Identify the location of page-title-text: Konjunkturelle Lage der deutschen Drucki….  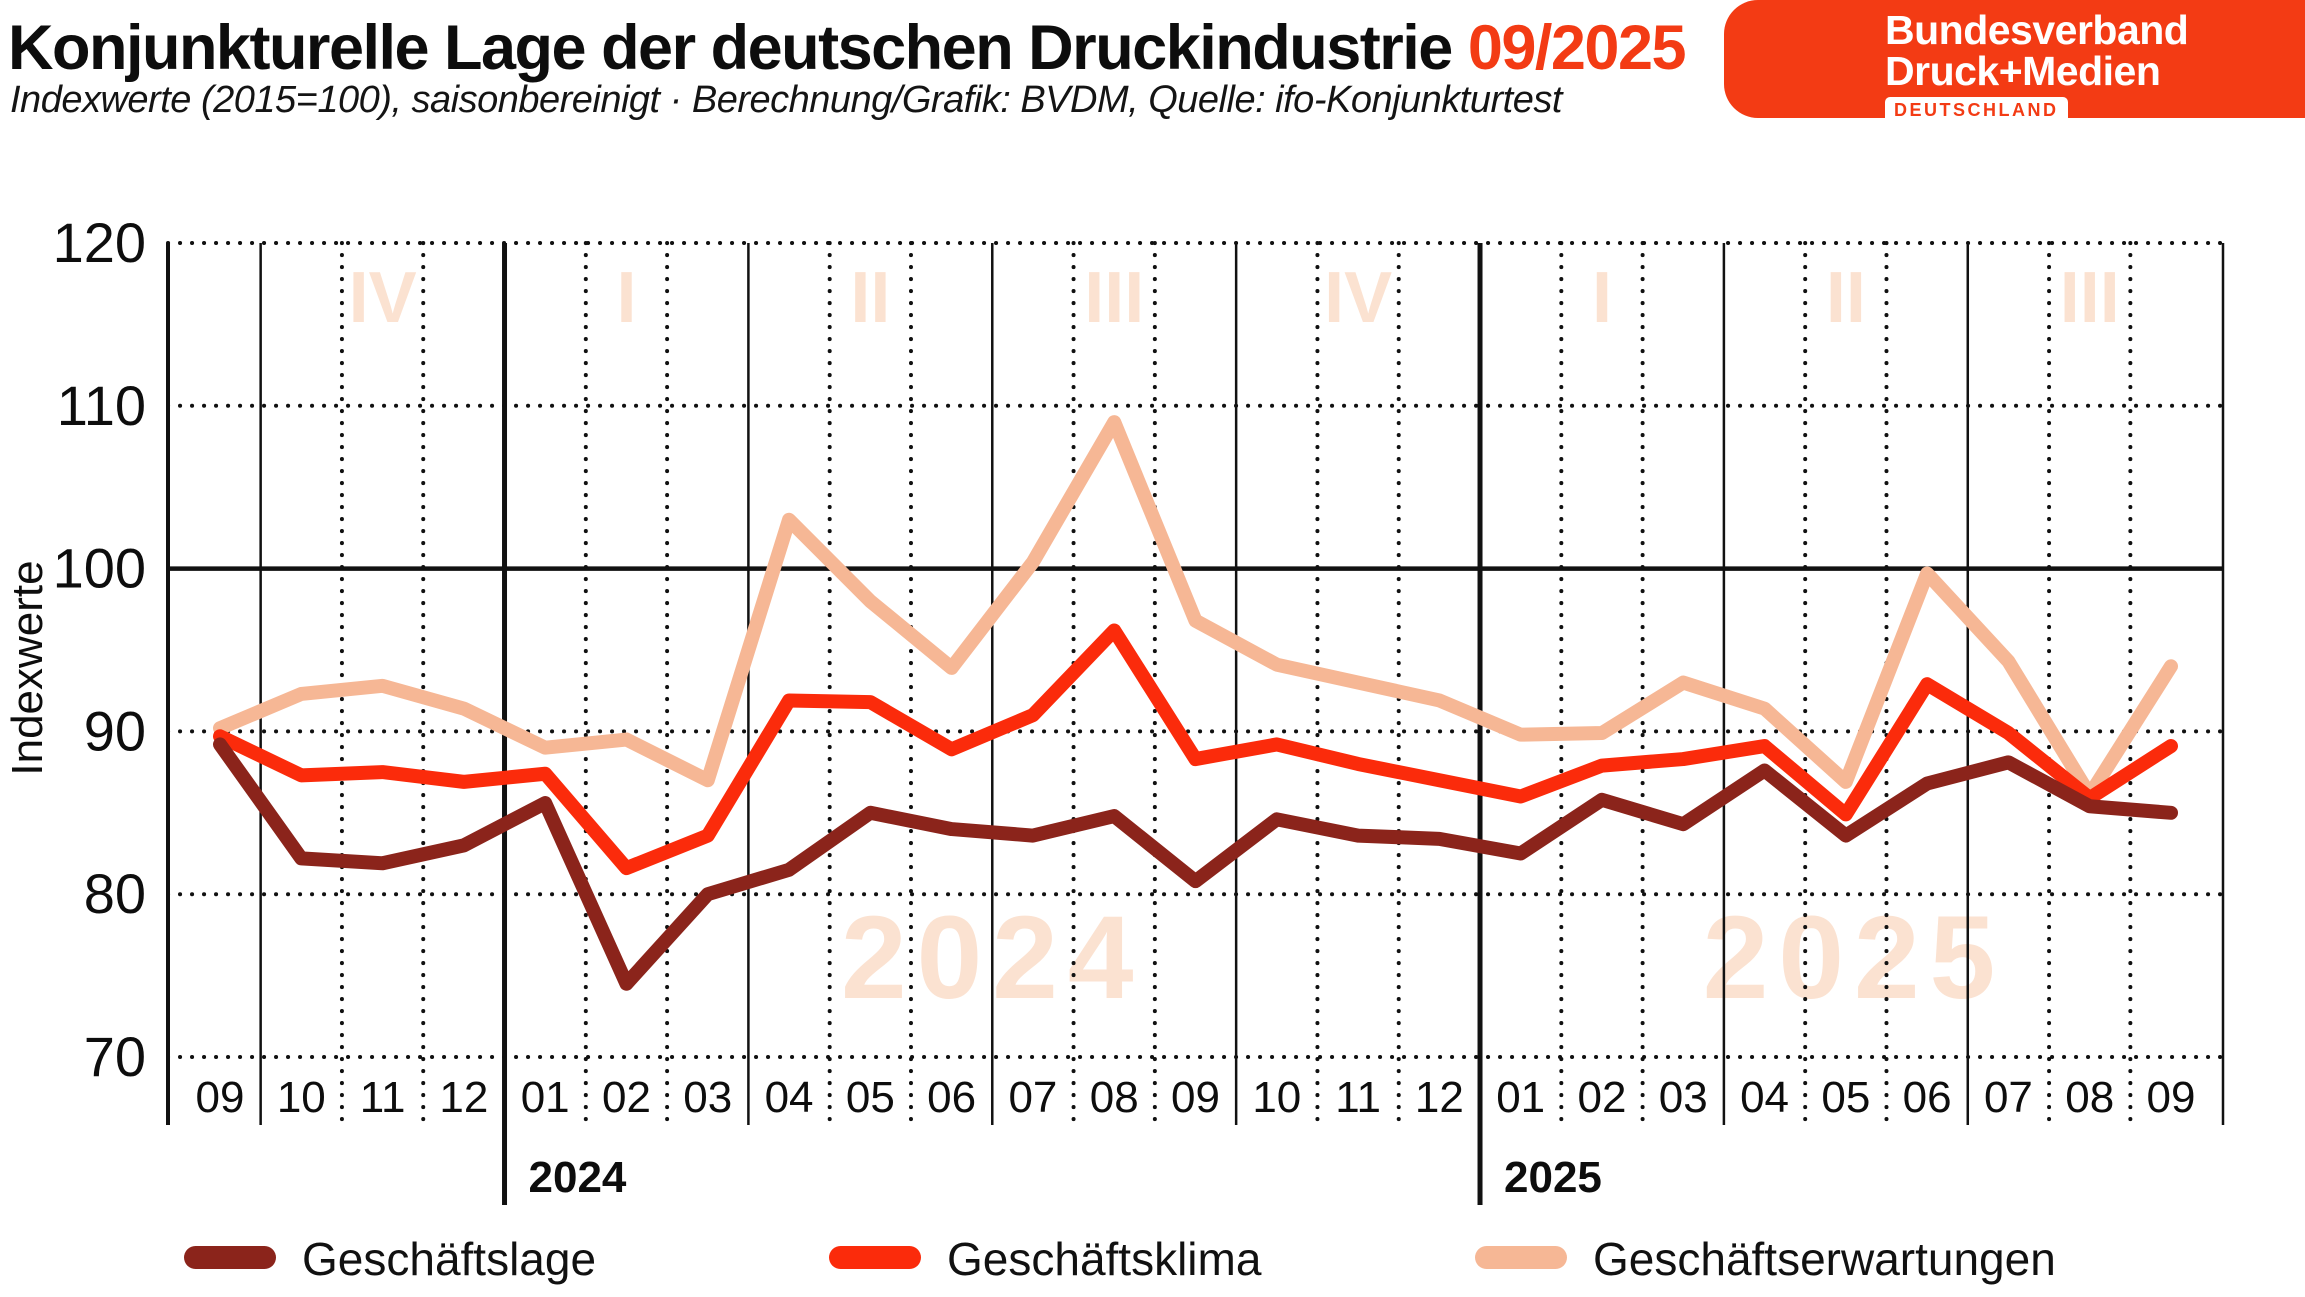
(730, 48).